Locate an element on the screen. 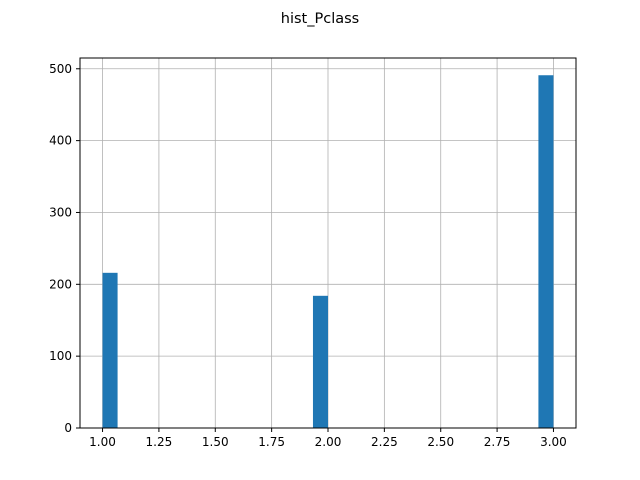 The image size is (640, 480). x-tick-label-3: 1.75 is located at coordinates (271, 442).